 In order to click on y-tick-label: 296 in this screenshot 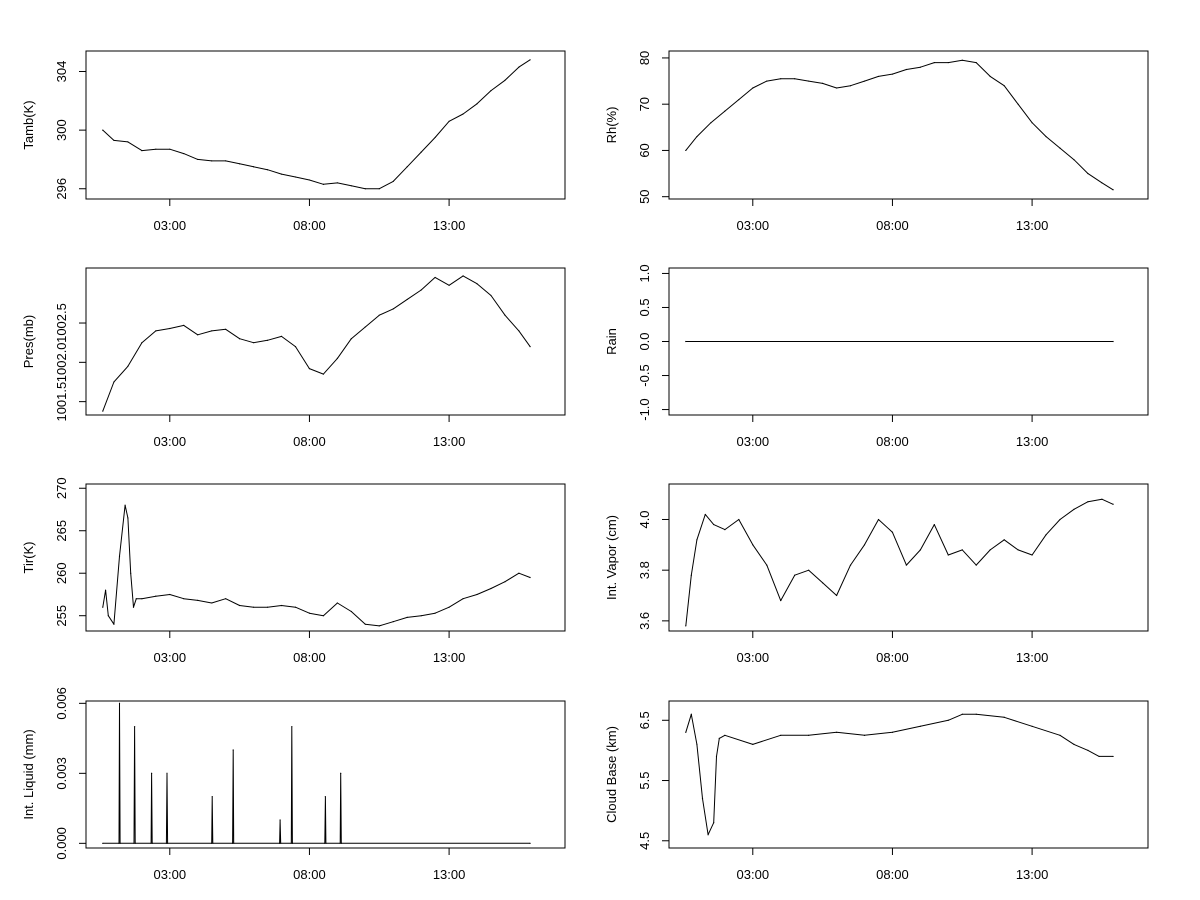, I will do `click(61, 189)`.